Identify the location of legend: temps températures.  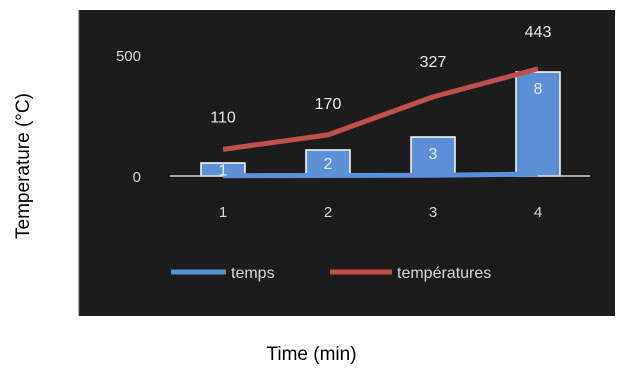
(331, 273).